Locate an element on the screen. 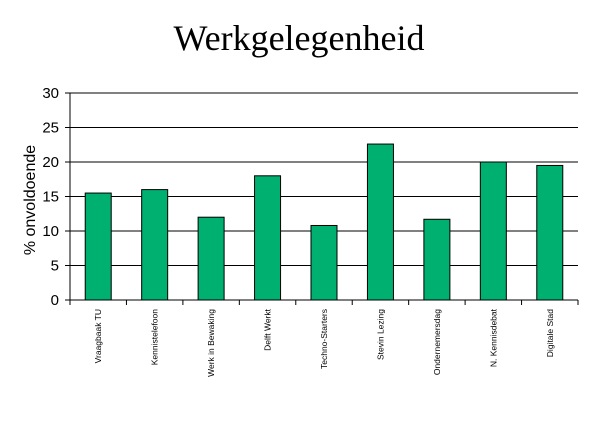  x-tick-label: Techno-Starters is located at coordinates (324, 339).